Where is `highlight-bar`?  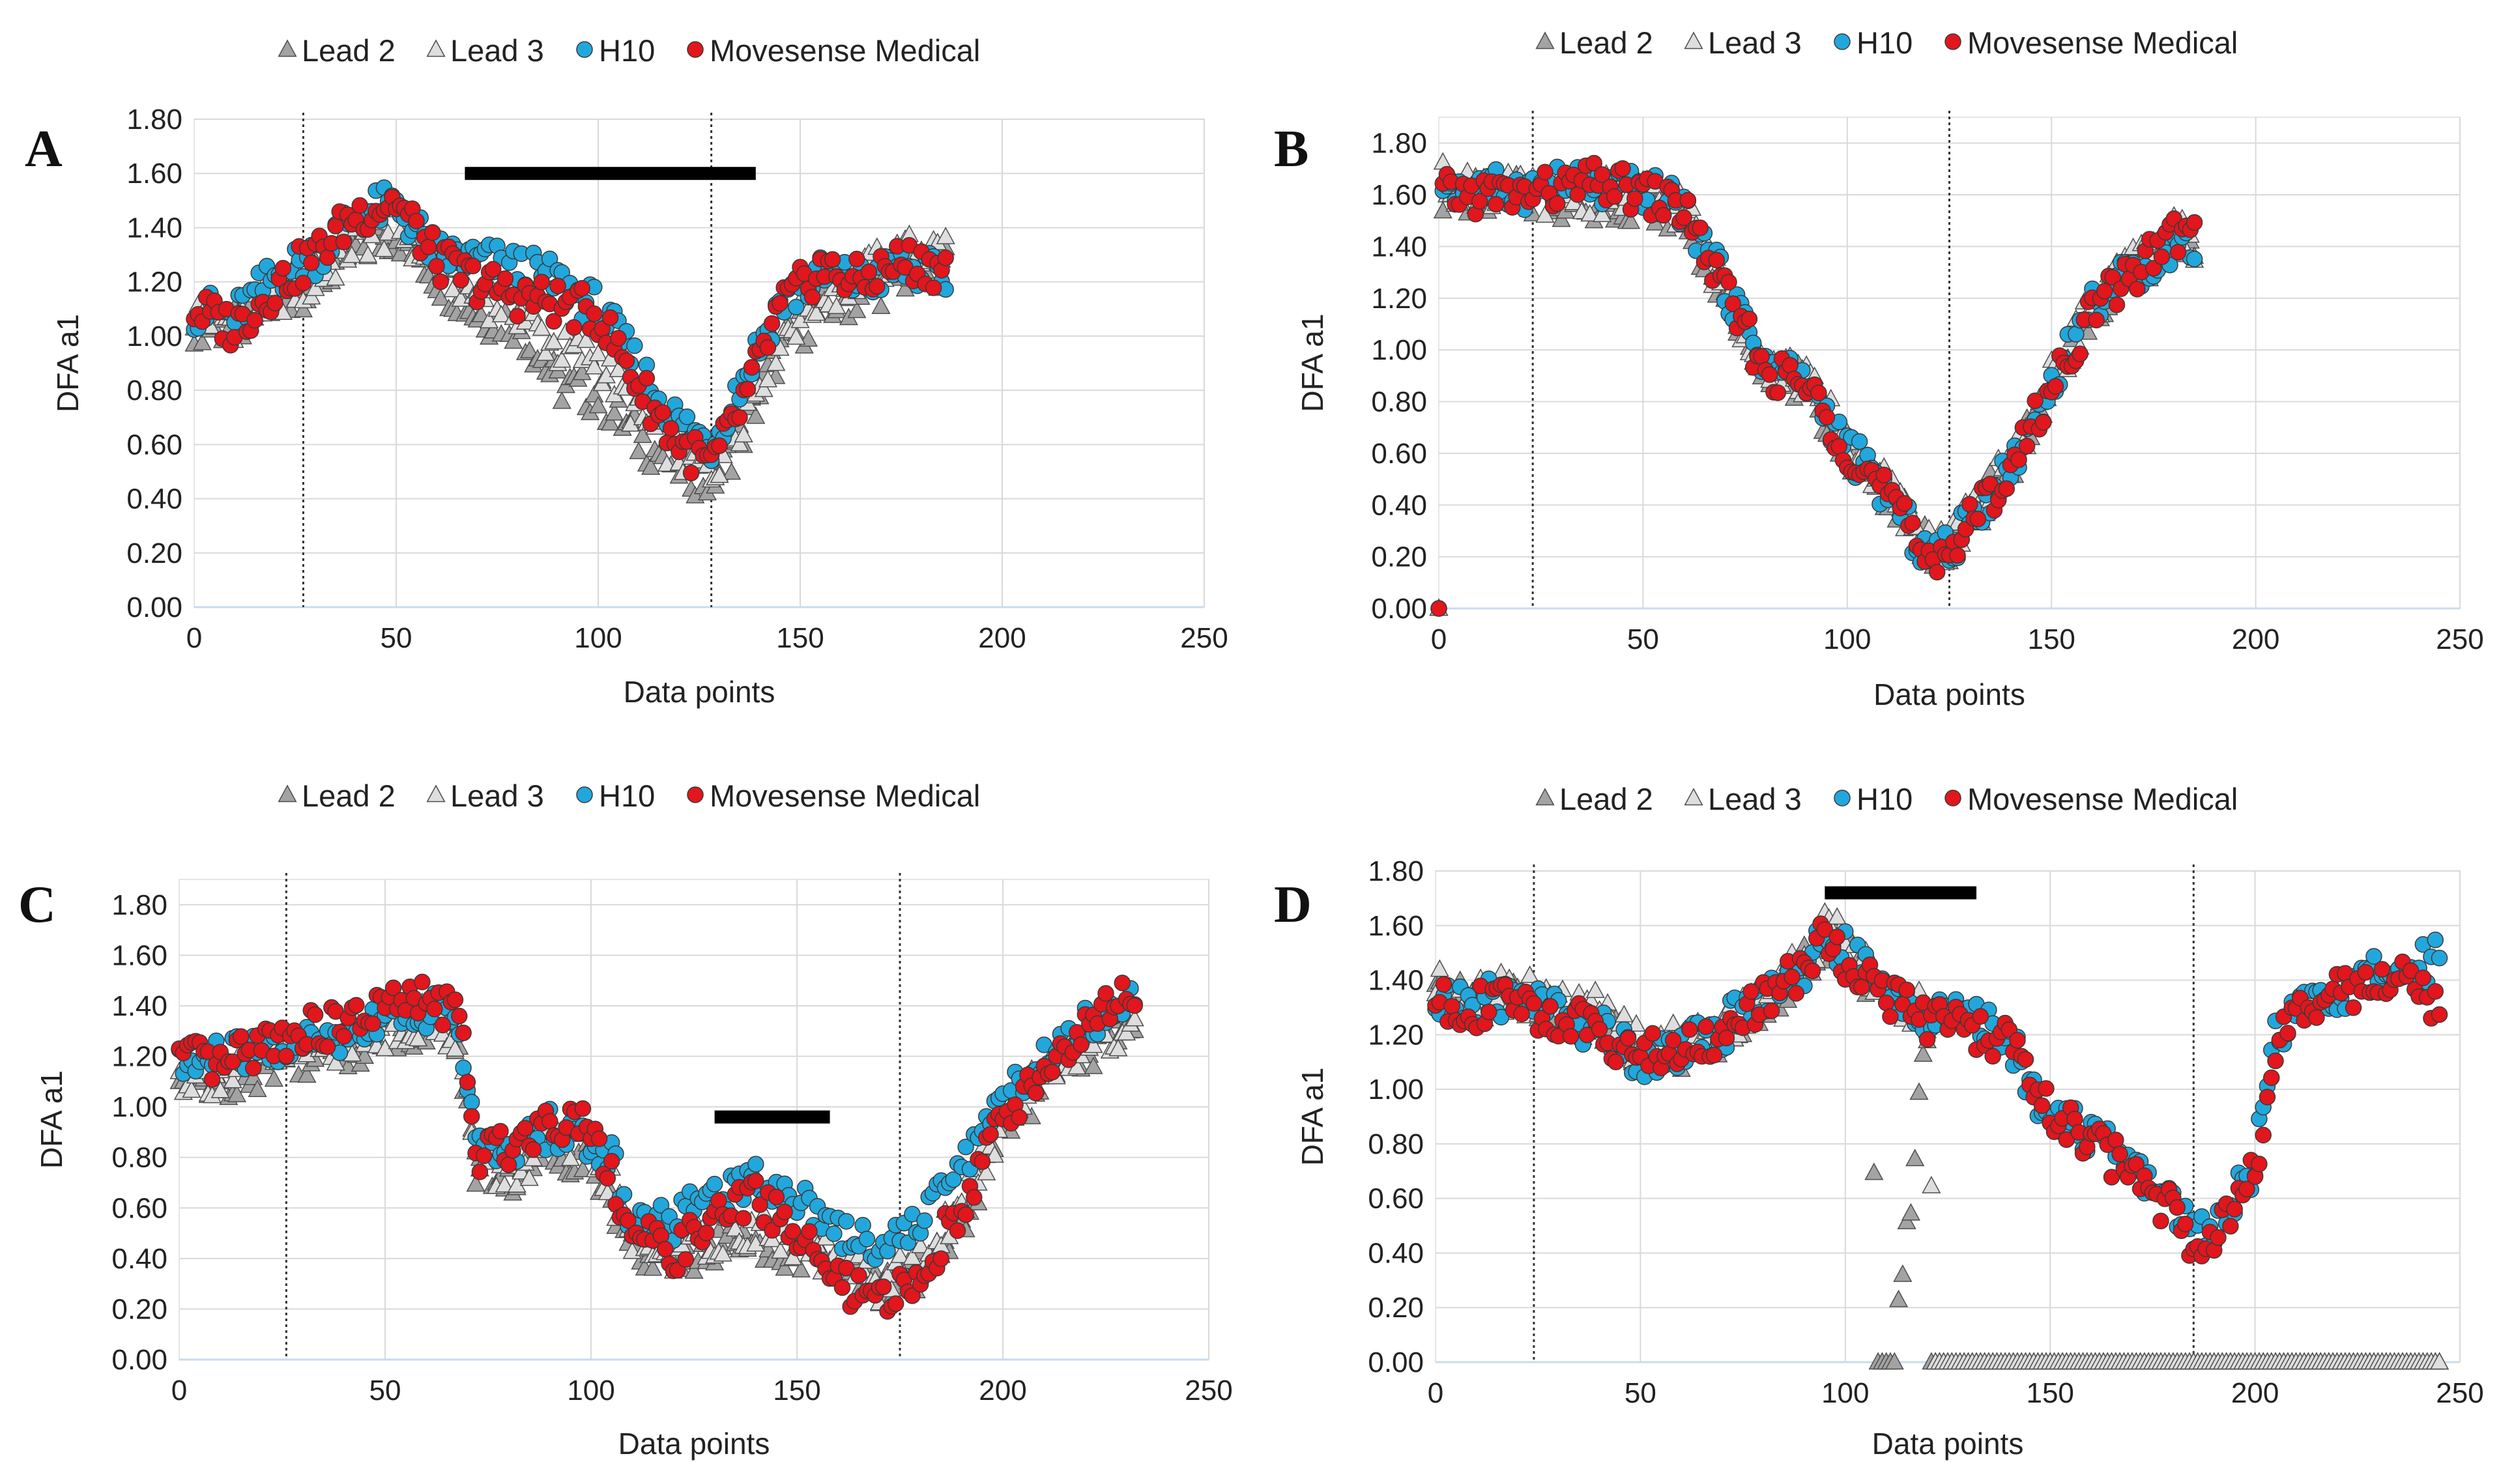
highlight-bar is located at coordinates (772, 1117).